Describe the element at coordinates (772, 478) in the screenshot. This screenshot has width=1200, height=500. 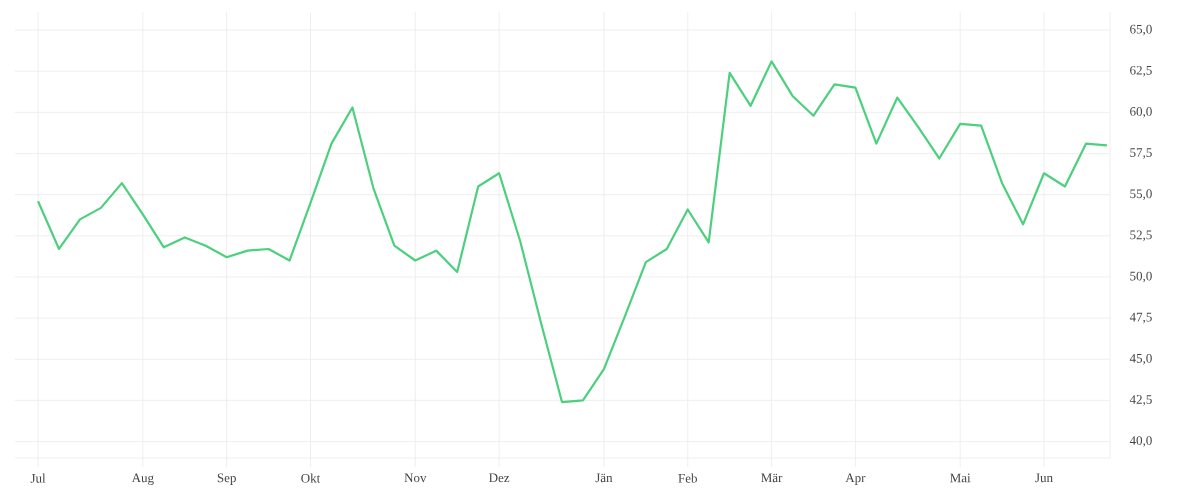
I see `x-tick-label: Mär` at that location.